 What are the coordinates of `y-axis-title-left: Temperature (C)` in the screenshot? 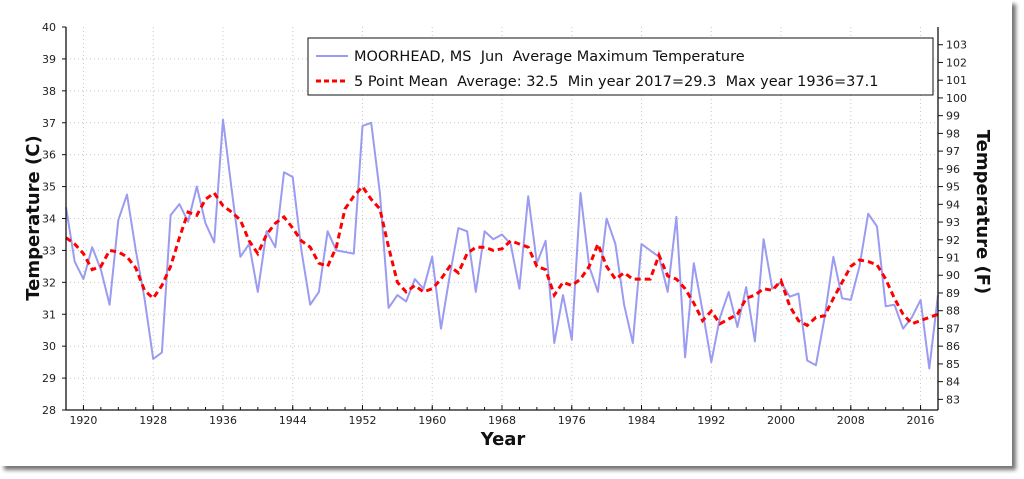 It's located at (33, 217).